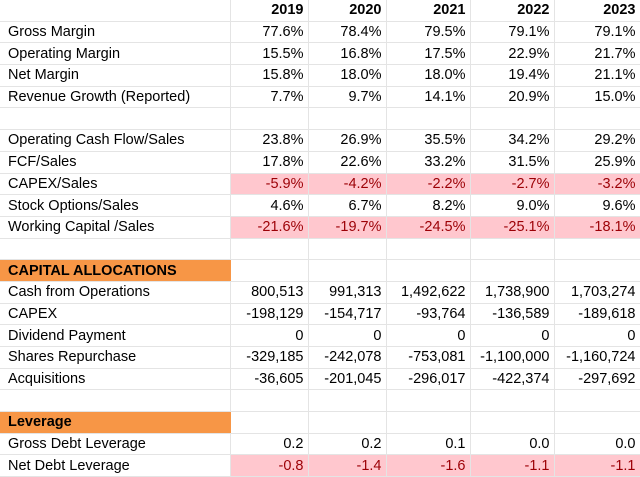  What do you see at coordinates (428, 54) in the screenshot?
I see `value-cell: 17.5%` at bounding box center [428, 54].